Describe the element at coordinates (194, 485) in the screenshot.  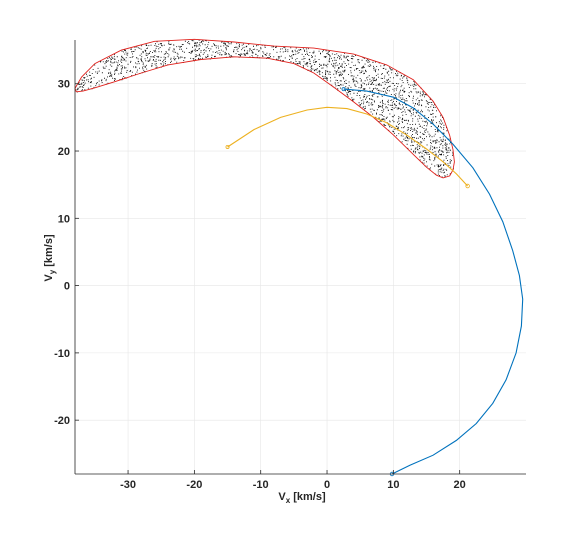
I see `x-tick-label: -20` at that location.